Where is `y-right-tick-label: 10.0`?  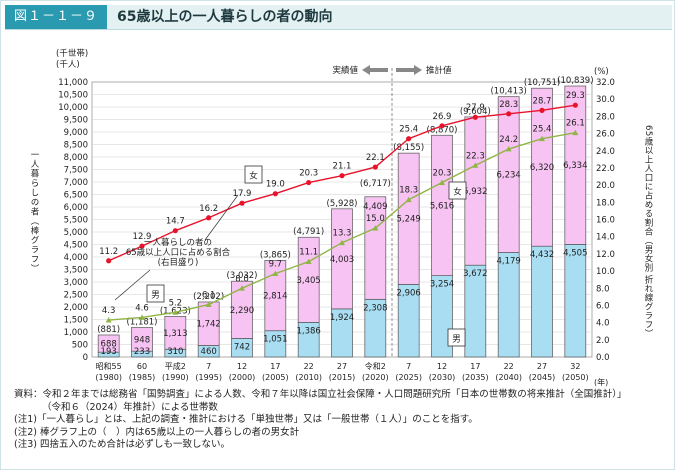 y-right-tick-label: 10.0 is located at coordinates (605, 272).